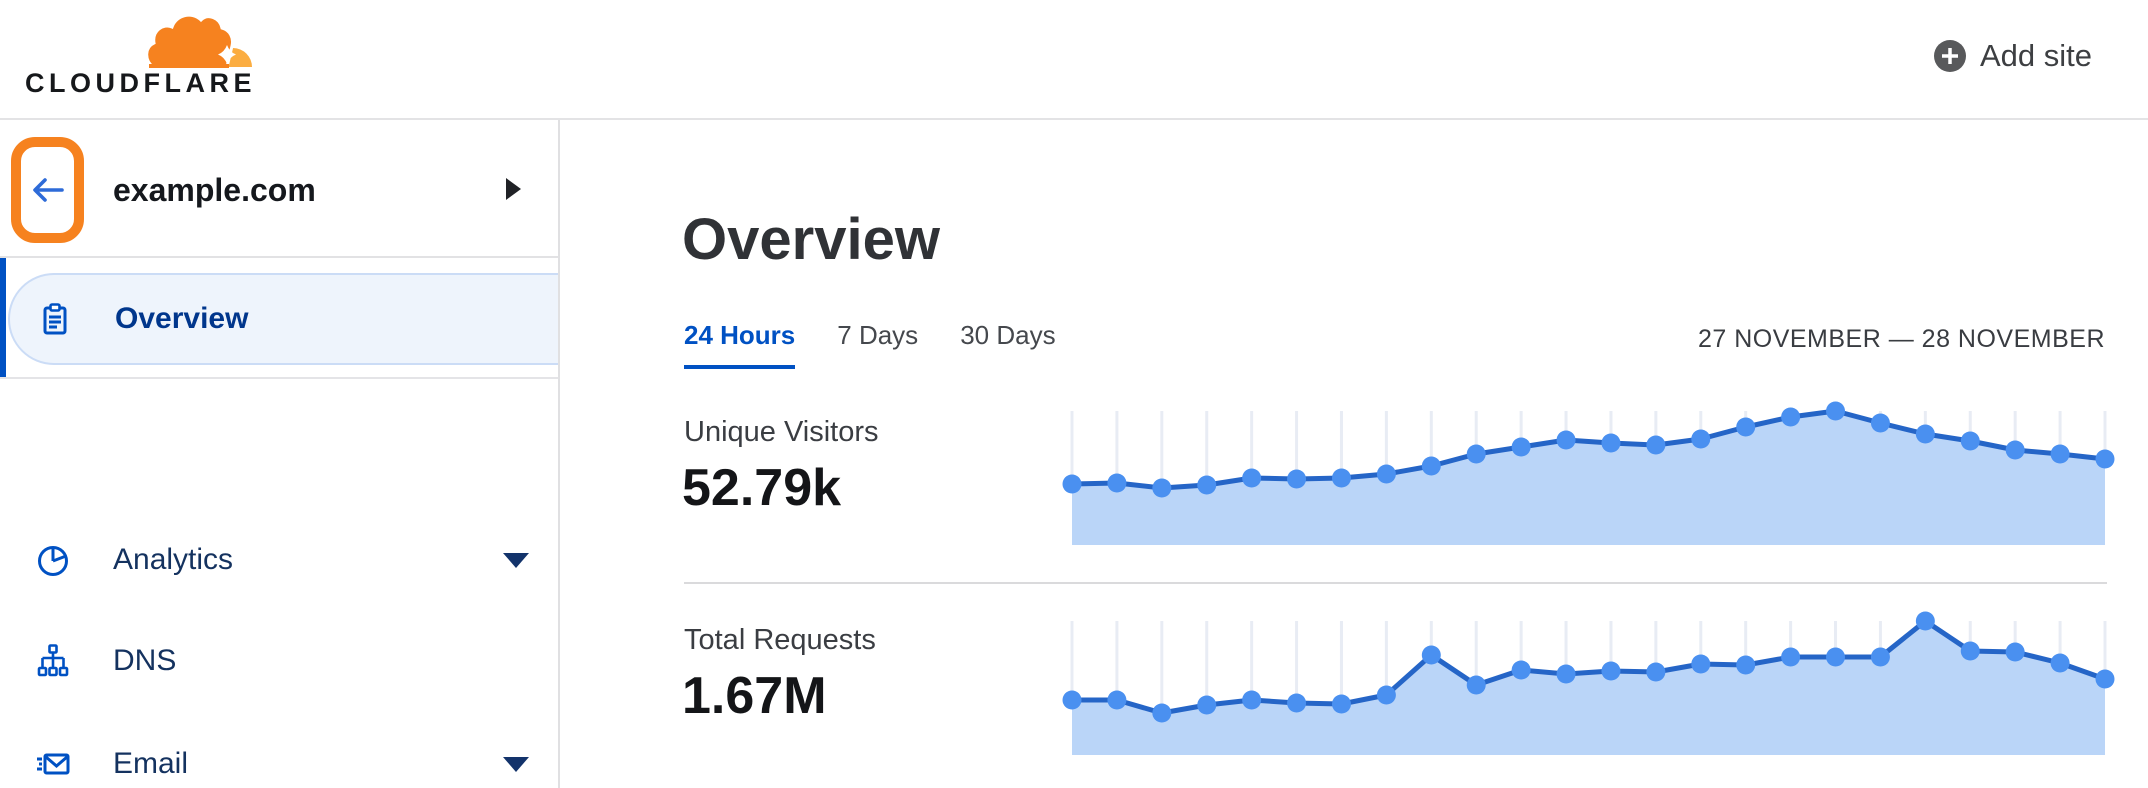  Describe the element at coordinates (182, 318) in the screenshot. I see `sidebar-item-label: Overview` at that location.